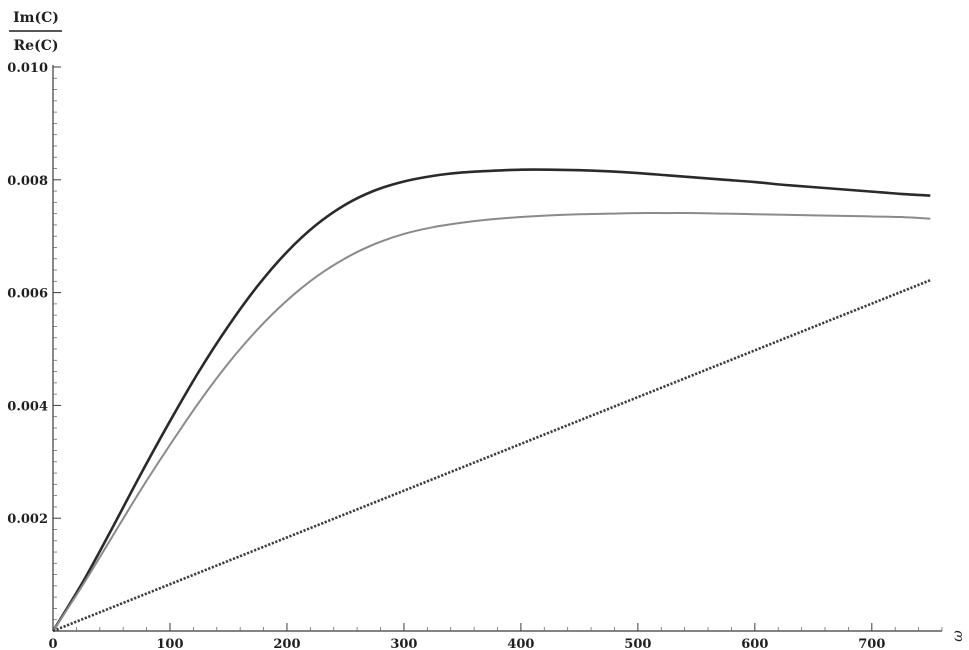 The height and width of the screenshot is (650, 969). I want to click on x-tick-label: 700, so click(871, 643).